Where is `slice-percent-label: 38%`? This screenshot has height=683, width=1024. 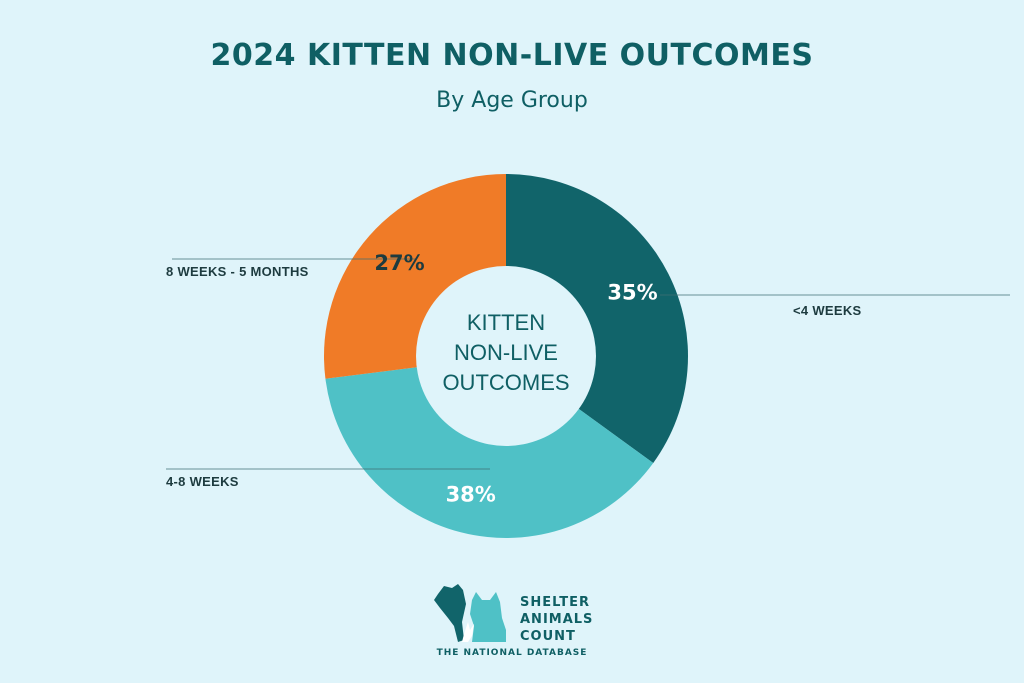 slice-percent-label: 38% is located at coordinates (471, 495).